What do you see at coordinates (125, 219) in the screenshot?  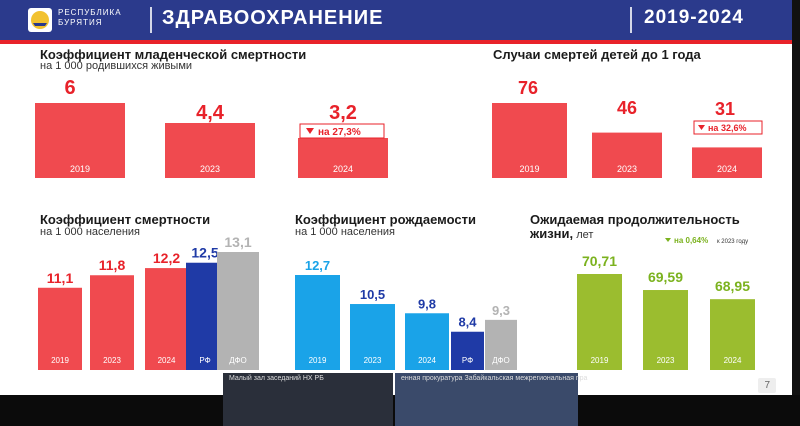 I see `chart3-title: Коэффициент смертности` at bounding box center [125, 219].